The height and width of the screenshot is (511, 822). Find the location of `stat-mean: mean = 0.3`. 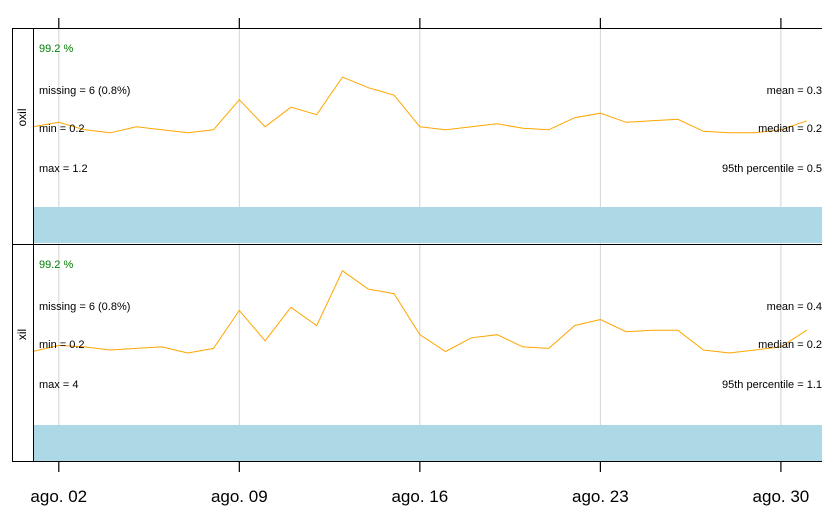

stat-mean: mean = 0.3 is located at coordinates (794, 91).